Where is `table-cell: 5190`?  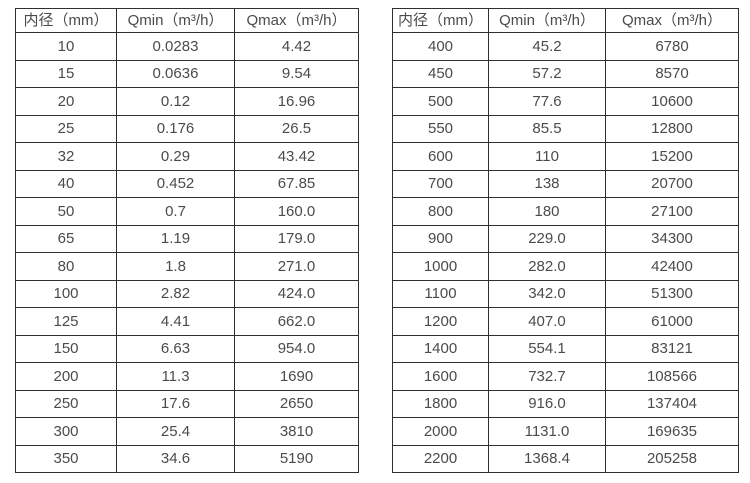
table-cell: 5190 is located at coordinates (296, 458).